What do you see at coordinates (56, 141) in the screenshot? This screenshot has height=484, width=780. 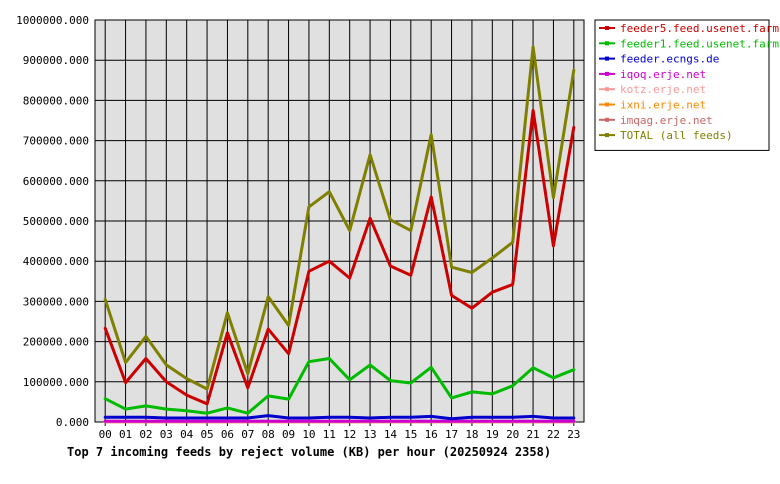 I see `y-tick-label: 700000.000` at bounding box center [56, 141].